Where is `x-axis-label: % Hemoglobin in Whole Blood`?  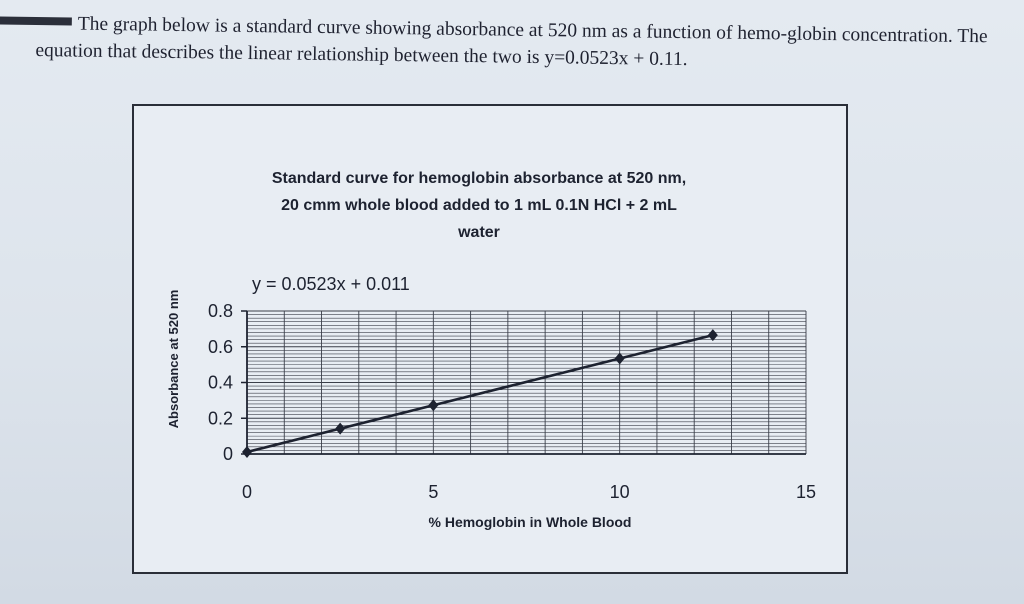
x-axis-label: % Hemoglobin in Whole Blood is located at coordinates (530, 522).